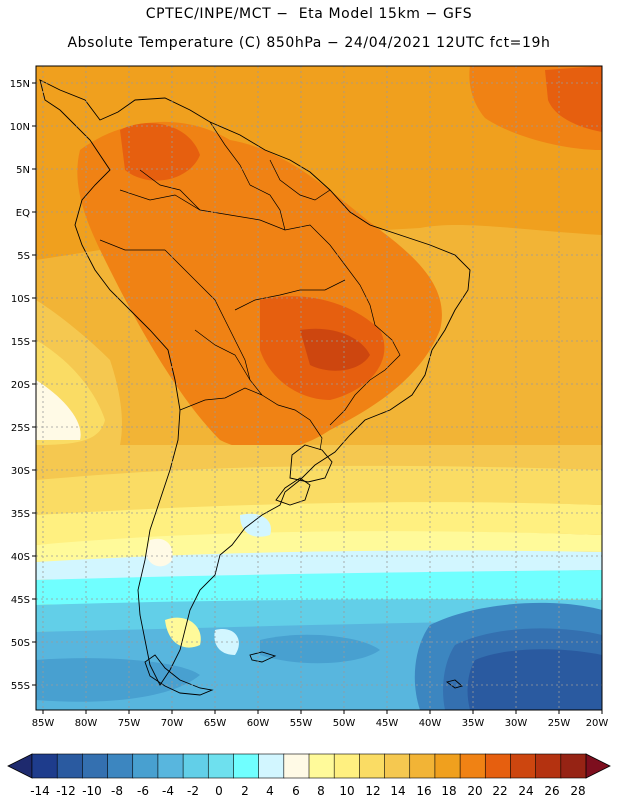 The image size is (618, 800). Describe the element at coordinates (346, 791) in the screenshot. I see `colorbar-label: 10` at that location.